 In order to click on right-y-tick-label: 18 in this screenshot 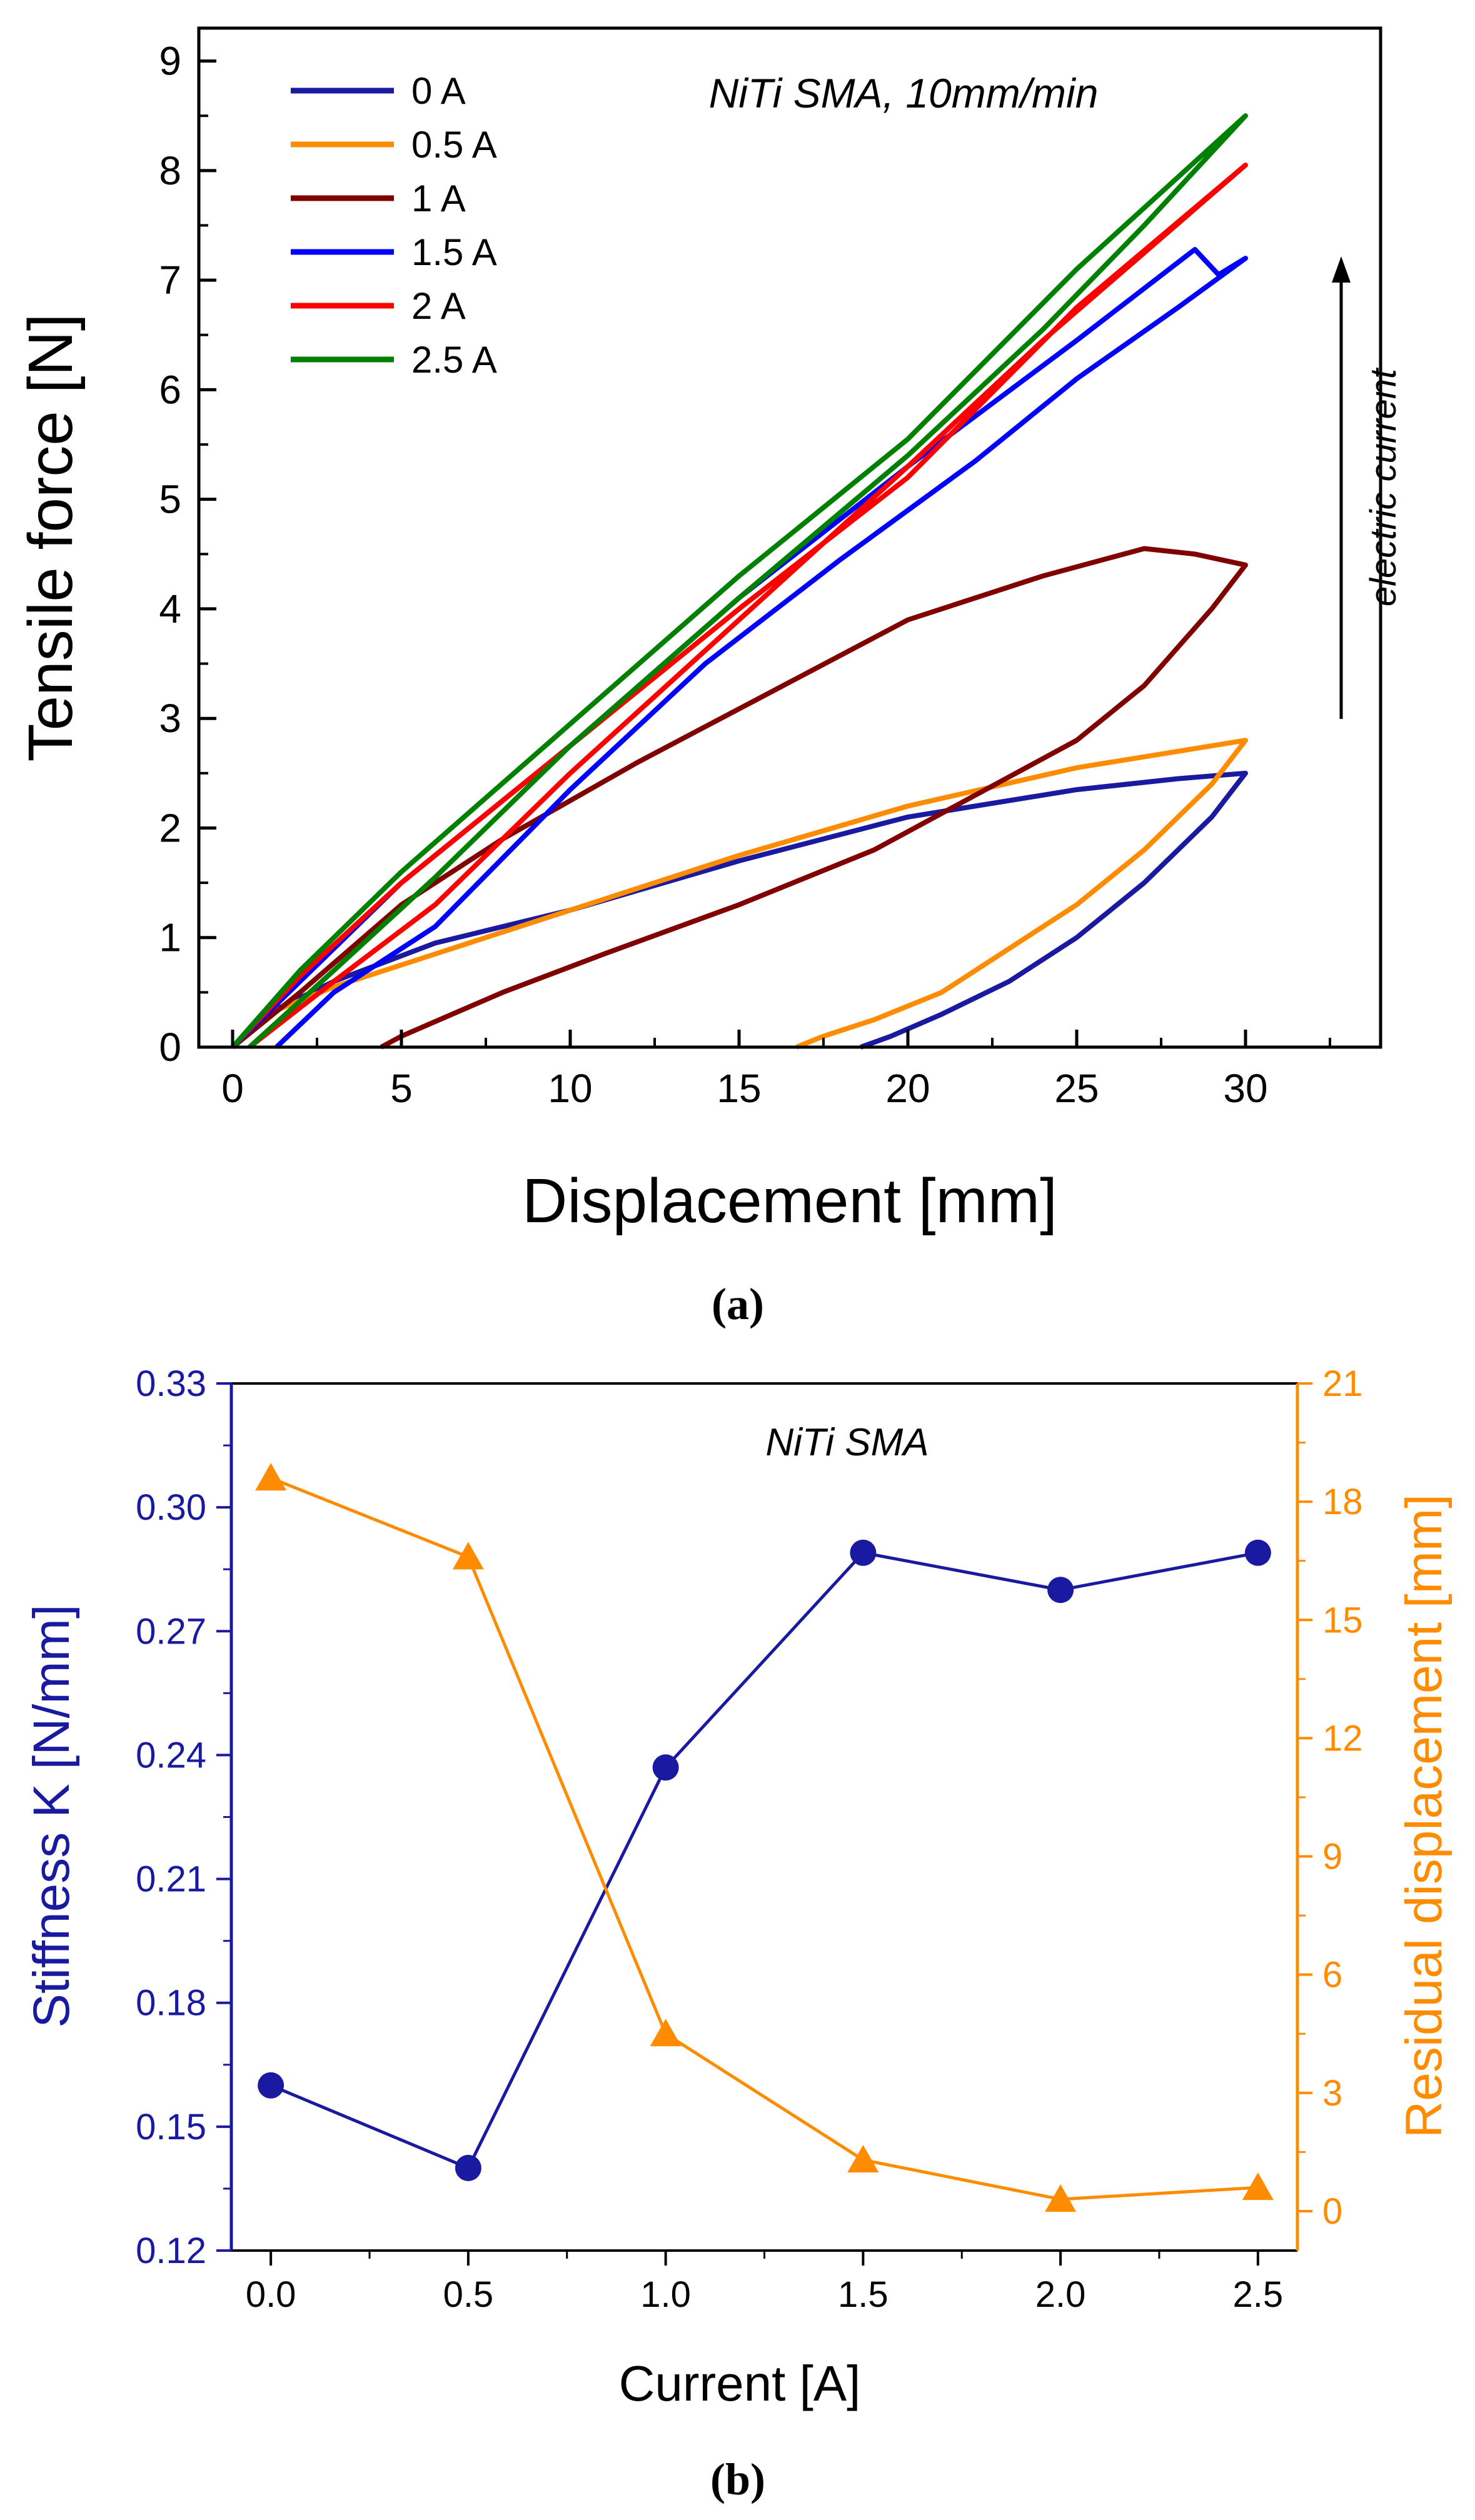, I will do `click(1343, 1502)`.